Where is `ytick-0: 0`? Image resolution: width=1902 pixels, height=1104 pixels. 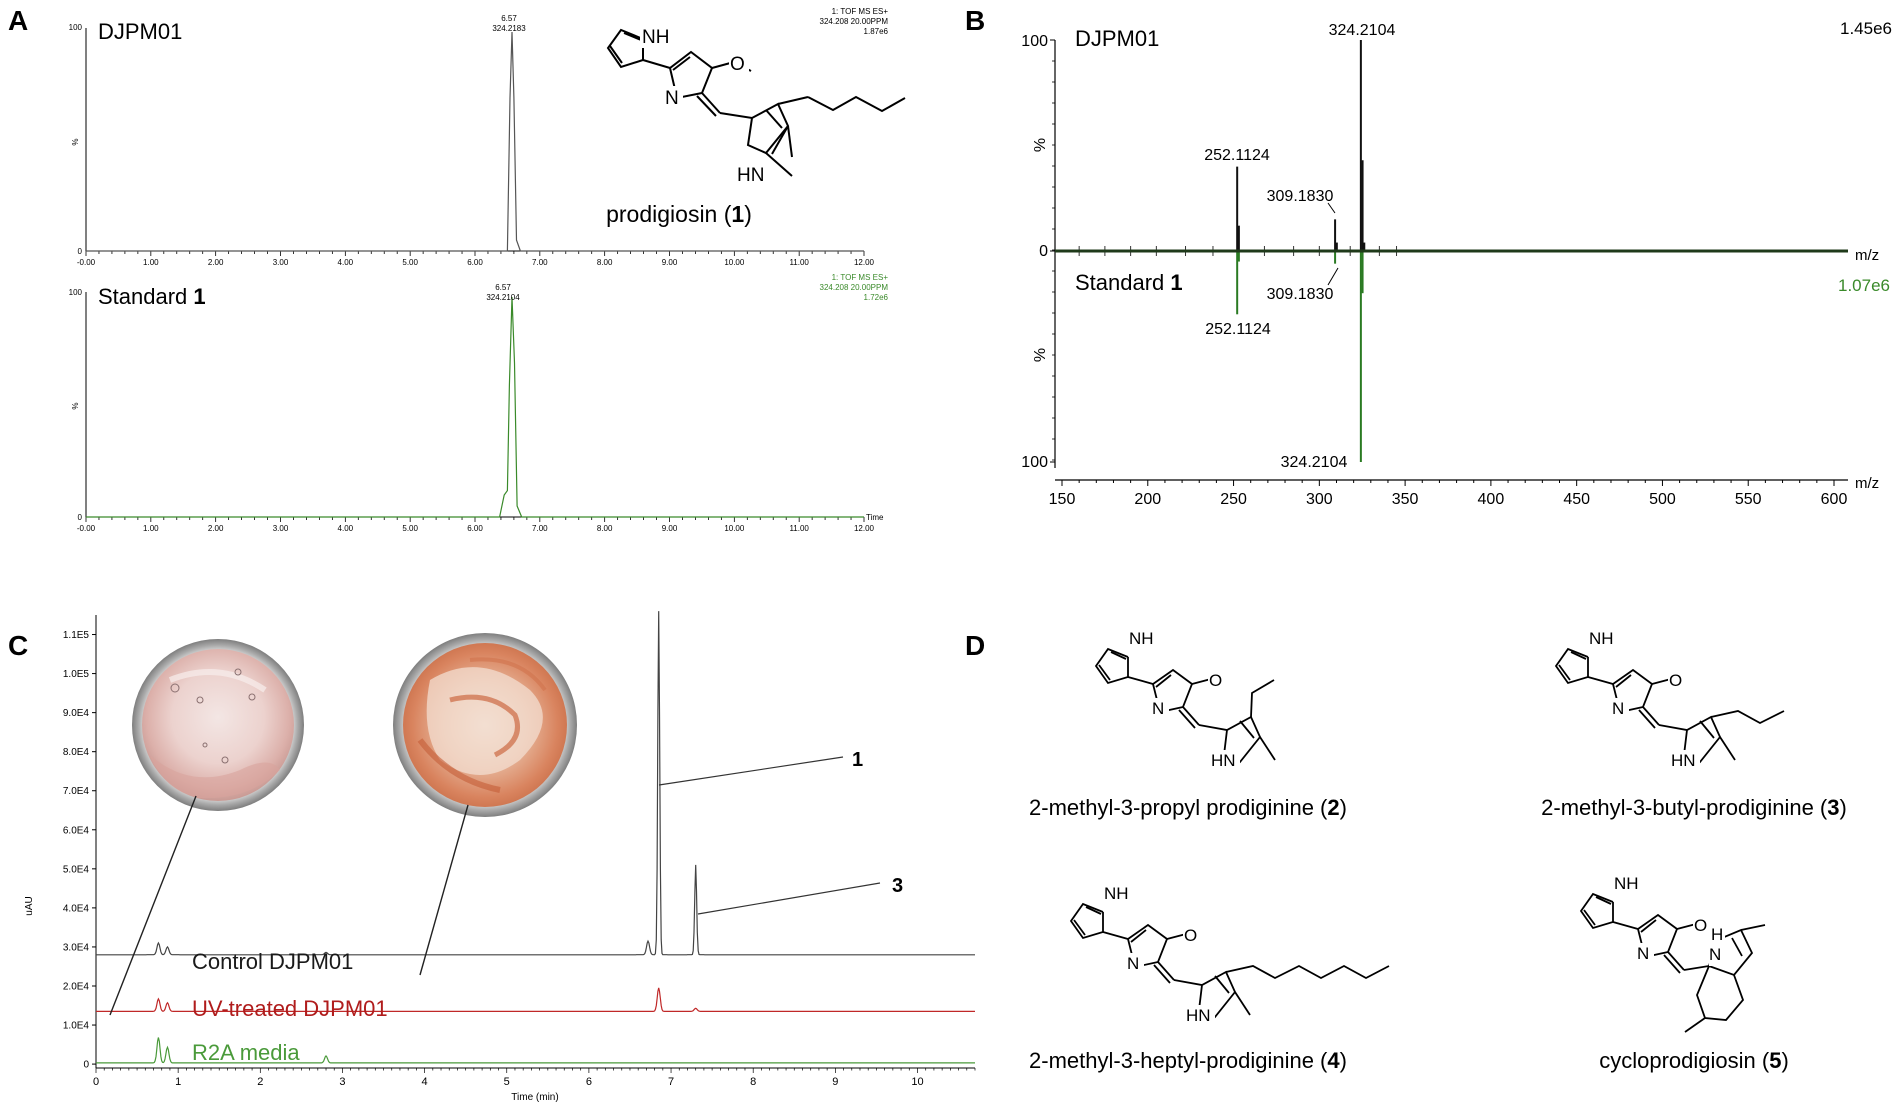
ytick-0: 0 is located at coordinates (80, 517).